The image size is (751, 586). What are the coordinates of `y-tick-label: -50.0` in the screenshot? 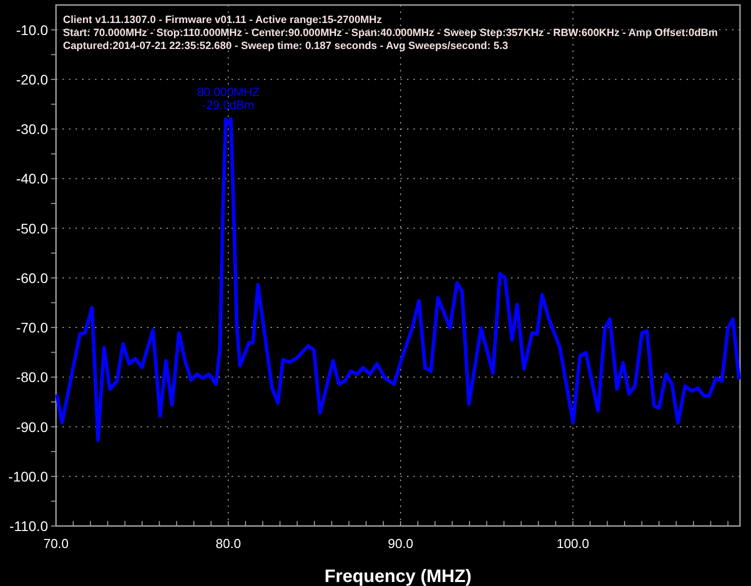 It's located at (32, 228).